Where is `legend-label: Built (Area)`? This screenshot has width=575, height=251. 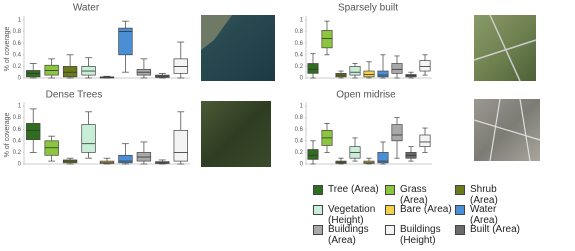 legend-label: Built (Area) is located at coordinates (495, 229).